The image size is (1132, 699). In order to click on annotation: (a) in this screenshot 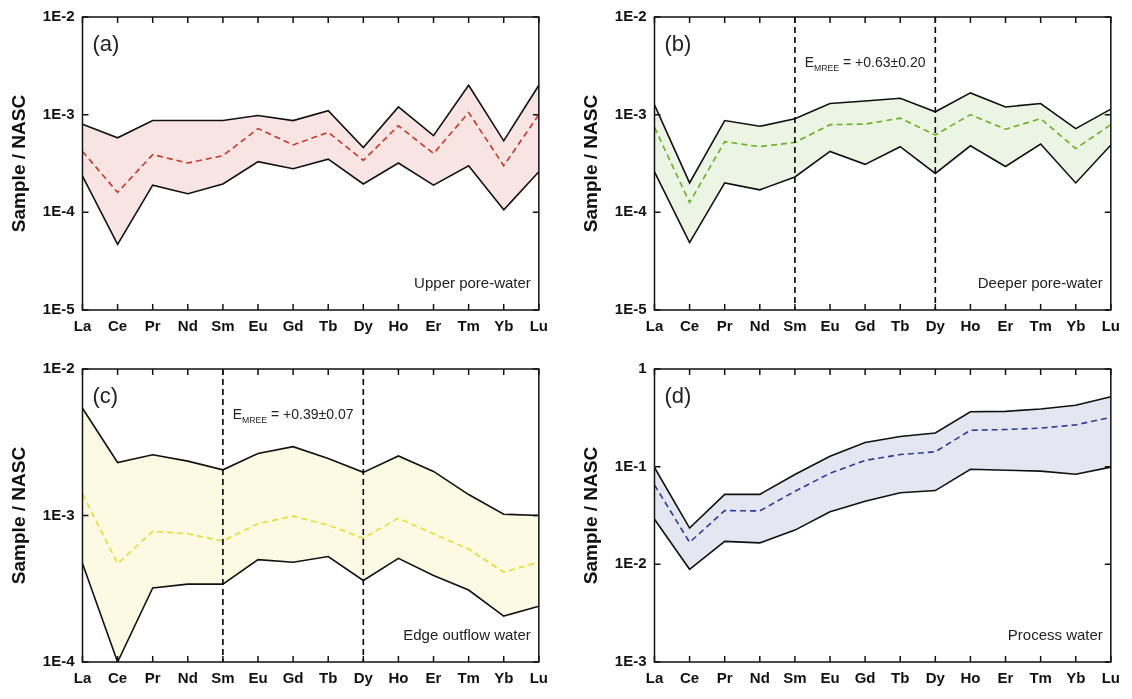, I will do `click(106, 43)`.